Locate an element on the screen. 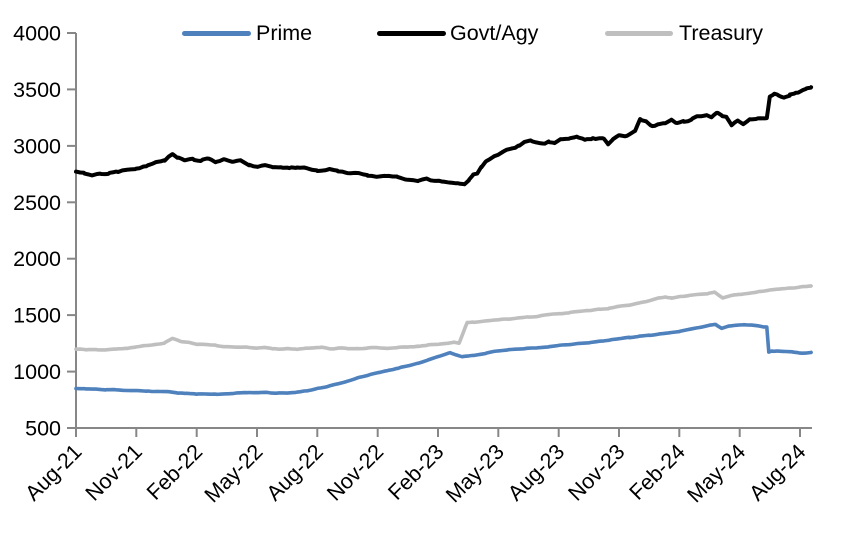  y-tick-label: 1500 is located at coordinates (37, 316).